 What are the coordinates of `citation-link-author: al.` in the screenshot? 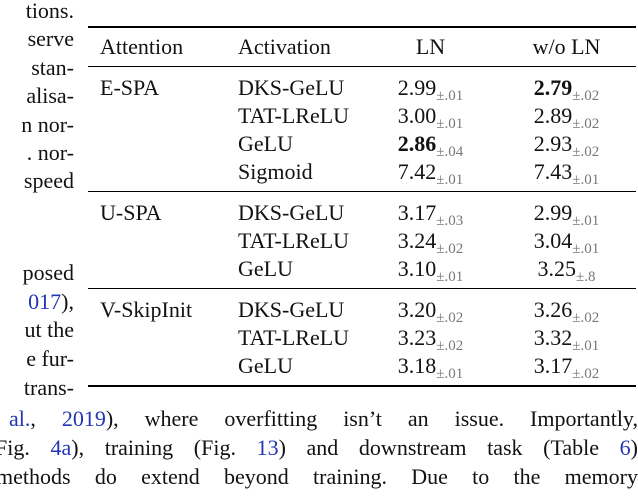 It's located at (20, 418).